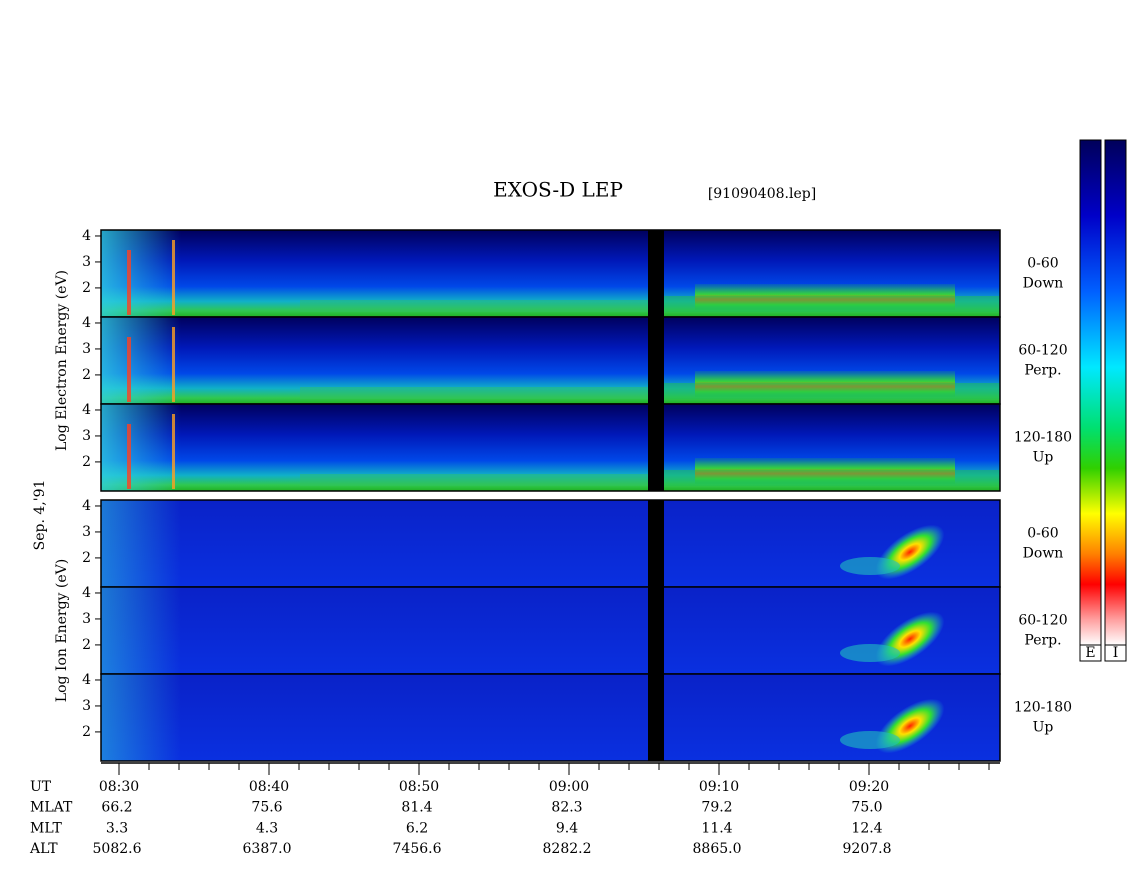 This screenshot has height=875, width=1130. What do you see at coordinates (46, 828) in the screenshot?
I see `row-label: MLT` at bounding box center [46, 828].